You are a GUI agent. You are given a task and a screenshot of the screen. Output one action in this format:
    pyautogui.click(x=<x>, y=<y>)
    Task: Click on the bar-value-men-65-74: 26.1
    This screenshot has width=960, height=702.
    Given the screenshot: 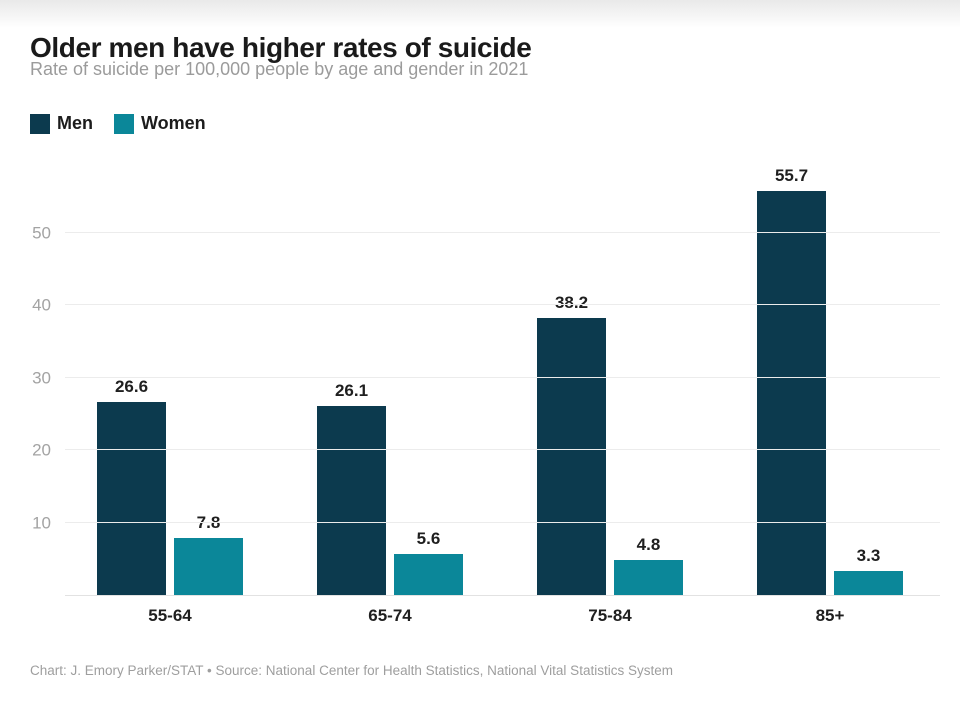 What is the action you would take?
    pyautogui.click(x=351, y=390)
    